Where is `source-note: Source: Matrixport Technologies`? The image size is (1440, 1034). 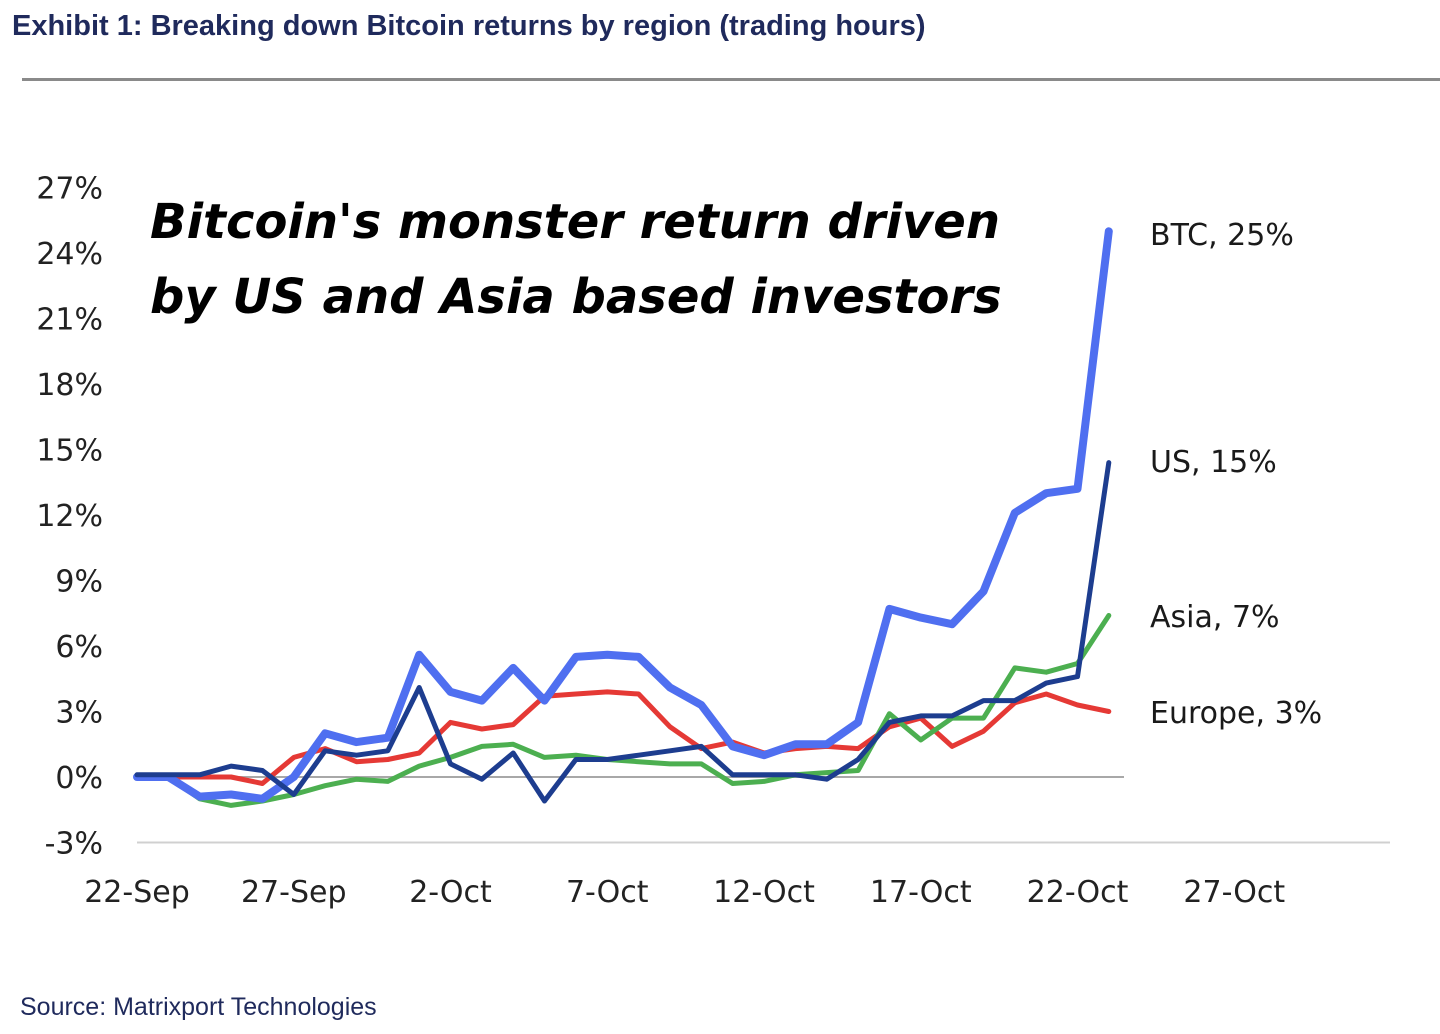 source-note: Source: Matrixport Technologies is located at coordinates (198, 1007).